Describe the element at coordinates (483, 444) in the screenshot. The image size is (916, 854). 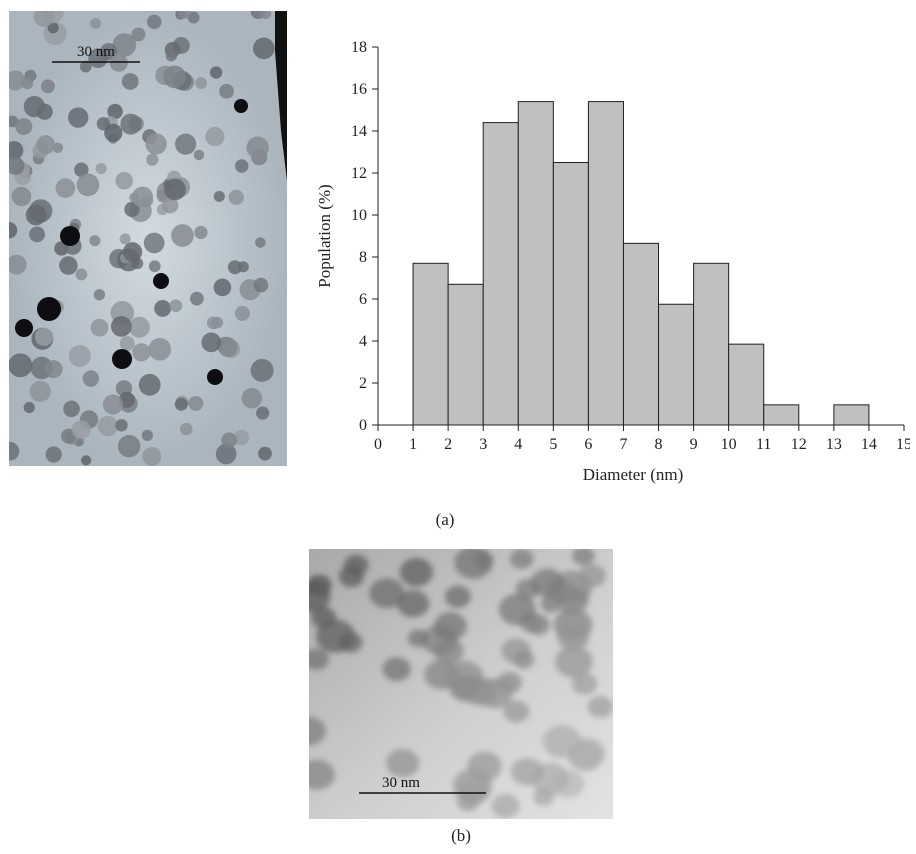
I see `x-tick-label: 3` at that location.